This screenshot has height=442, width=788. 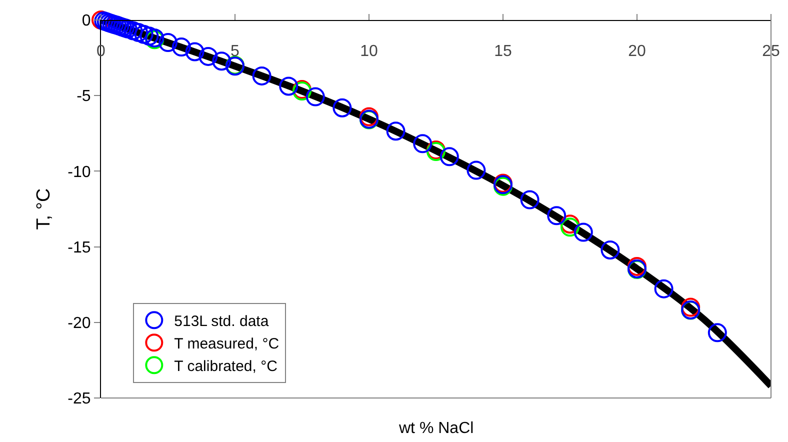 What do you see at coordinates (226, 366) in the screenshot?
I see `legend-label: T calibrated, °C` at bounding box center [226, 366].